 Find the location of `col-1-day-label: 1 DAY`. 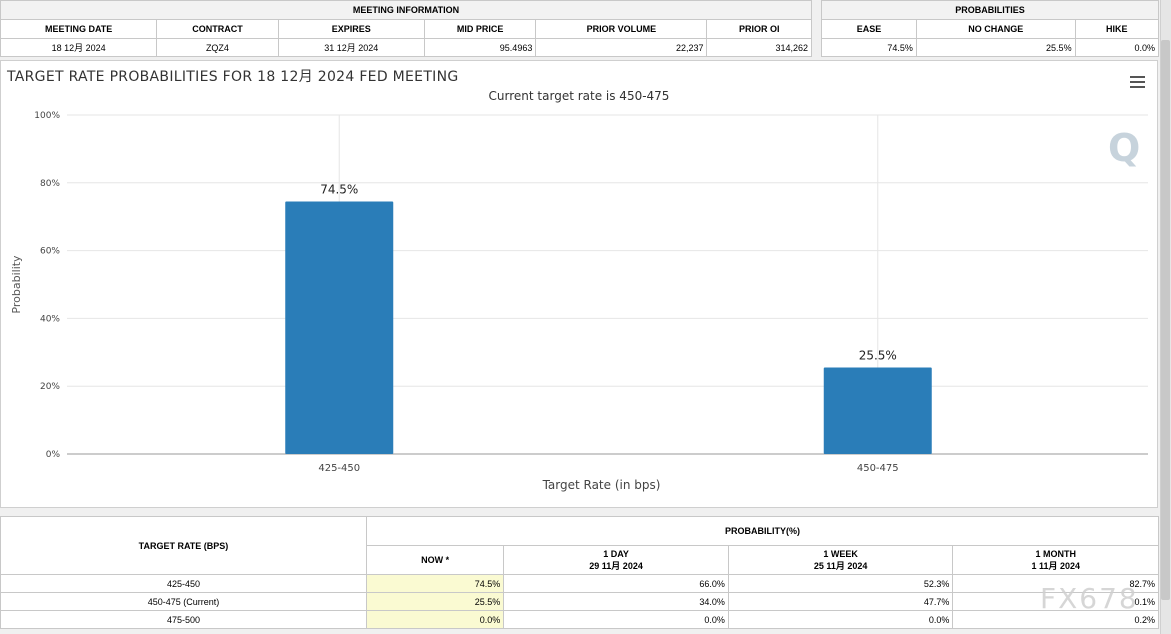

col-1-day-label: 1 DAY is located at coordinates (616, 553).